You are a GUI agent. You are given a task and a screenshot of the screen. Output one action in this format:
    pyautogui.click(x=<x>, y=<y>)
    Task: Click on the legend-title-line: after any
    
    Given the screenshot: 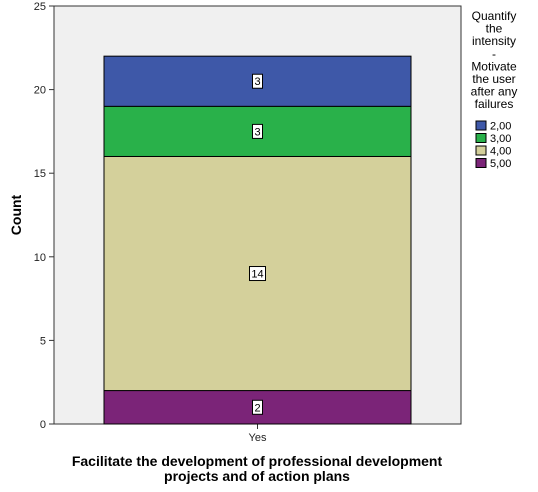 What is the action you would take?
    pyautogui.click(x=494, y=92)
    